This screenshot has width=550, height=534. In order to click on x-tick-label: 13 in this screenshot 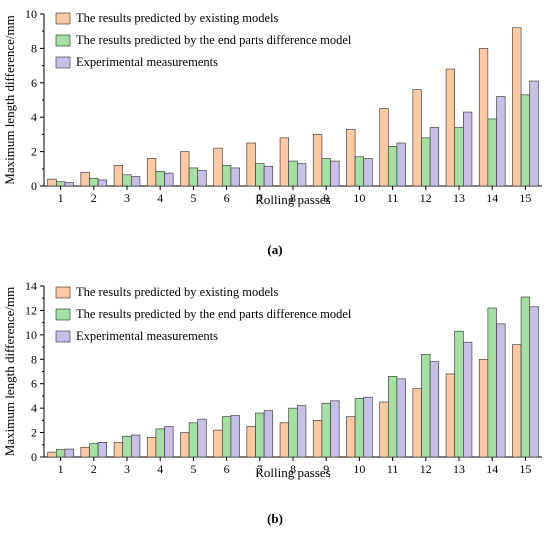, I will do `click(459, 198)`.